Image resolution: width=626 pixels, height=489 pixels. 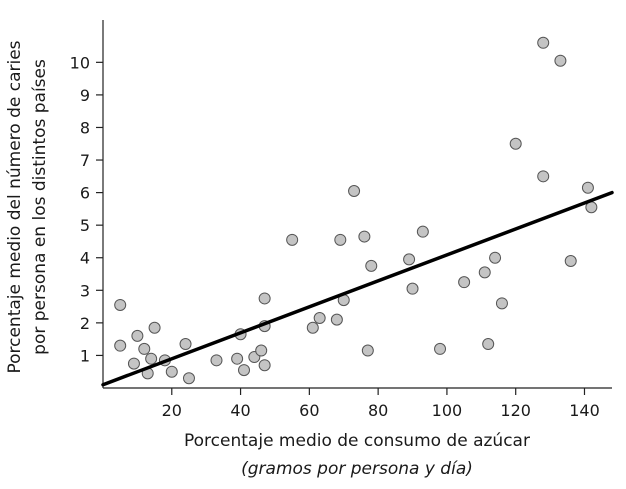 I want to click on x-tick-label: 140, so click(x=584, y=410).